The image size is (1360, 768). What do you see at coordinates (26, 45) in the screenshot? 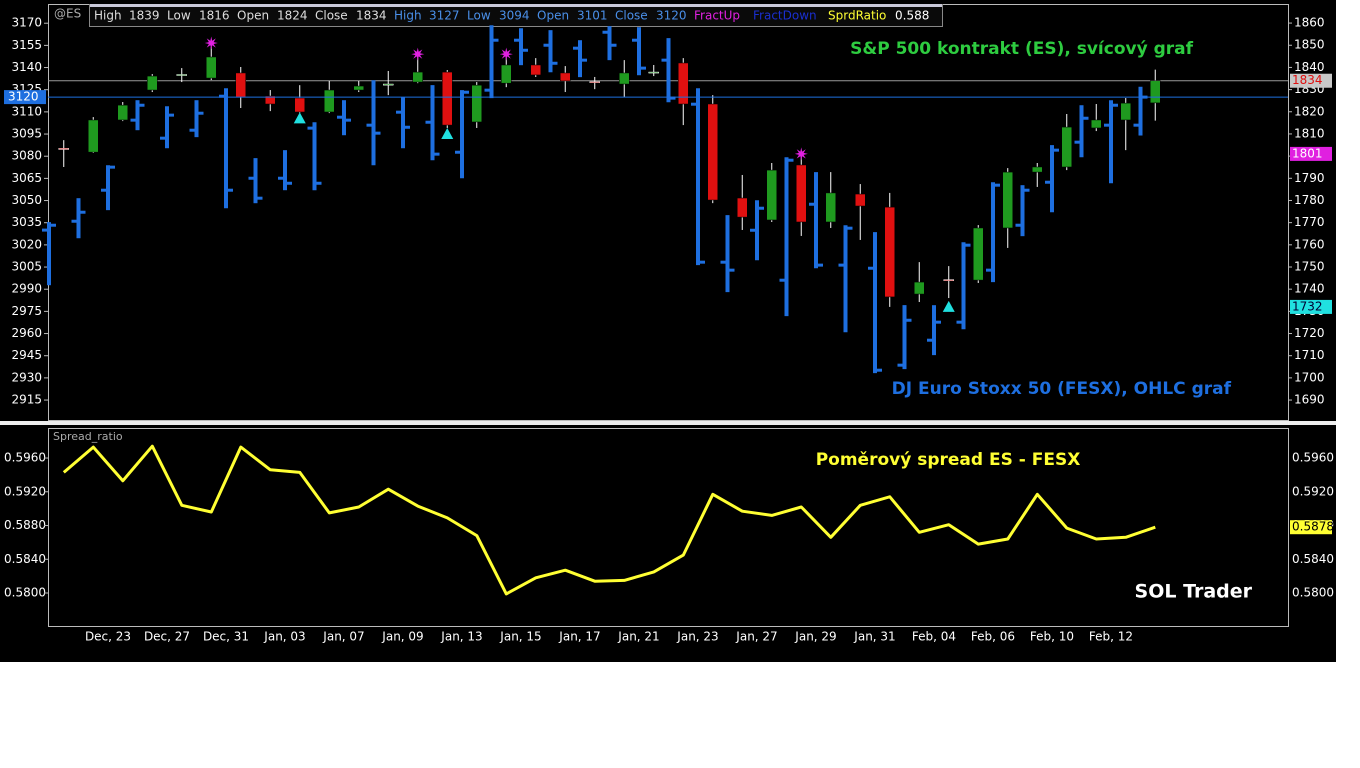
I see `y-tick-label: 3155` at bounding box center [26, 45].